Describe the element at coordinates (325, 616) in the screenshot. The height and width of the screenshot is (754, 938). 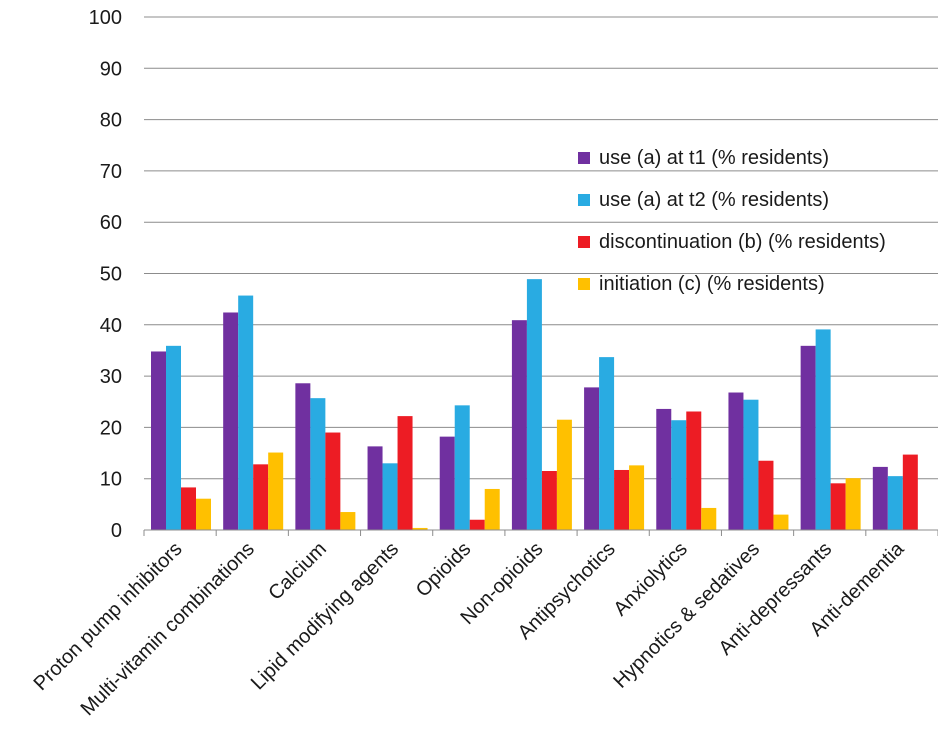
I see `x-category-label: Lipid modifying agents` at that location.